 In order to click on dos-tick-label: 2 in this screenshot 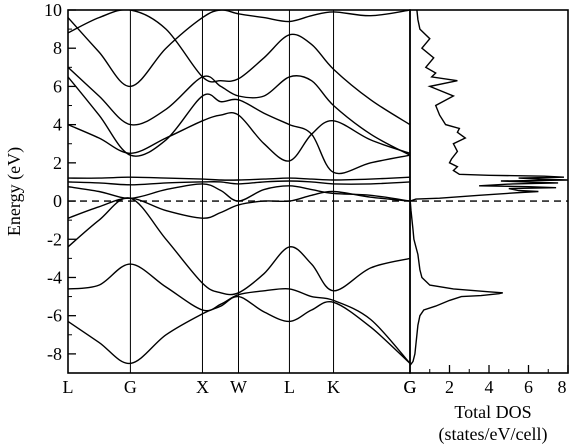, I will do `click(449, 387)`.